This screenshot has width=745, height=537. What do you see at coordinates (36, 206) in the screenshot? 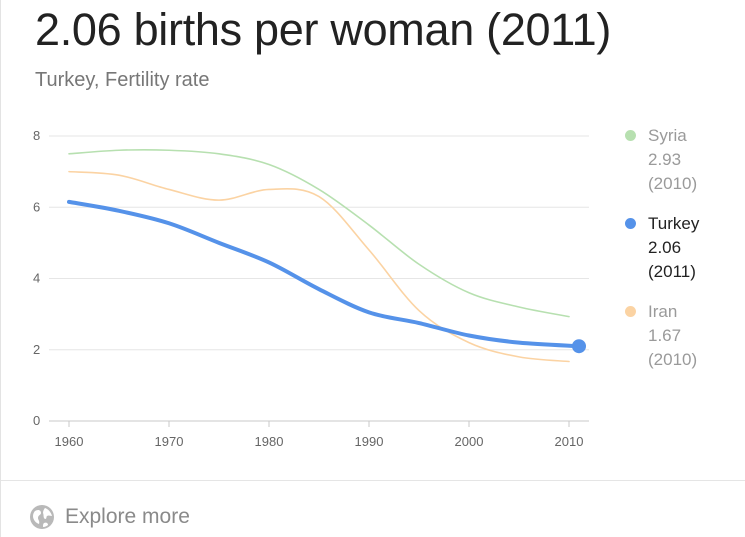
I see `y-tick-label: 6` at bounding box center [36, 206].